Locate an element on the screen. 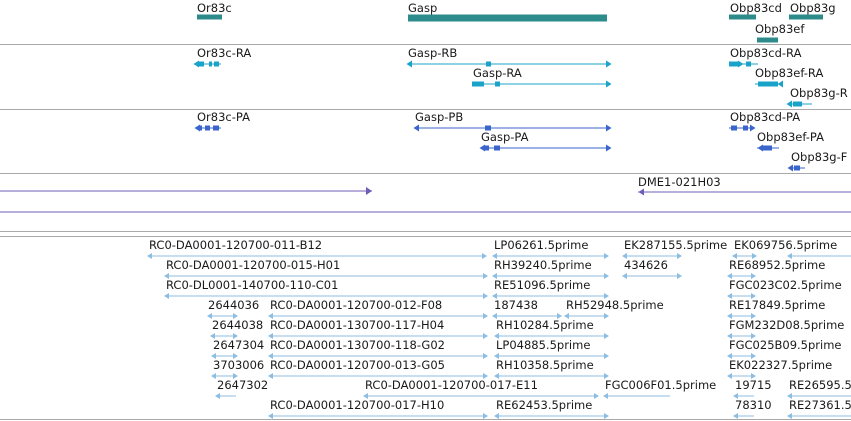  est-label: RC0-DA0001-120700-017-E11 is located at coordinates (451, 385).